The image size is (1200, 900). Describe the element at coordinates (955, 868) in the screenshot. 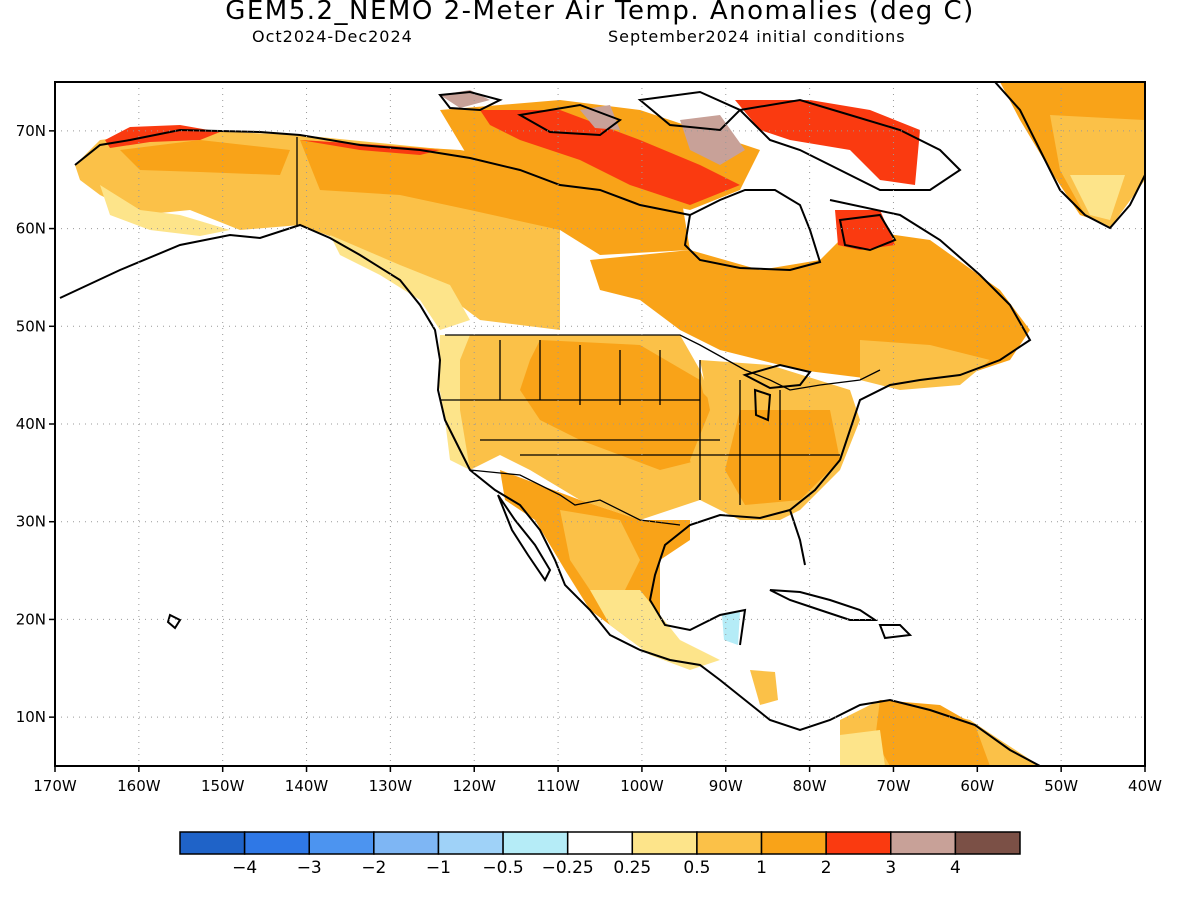

I see `colorbar-label: 4` at that location.